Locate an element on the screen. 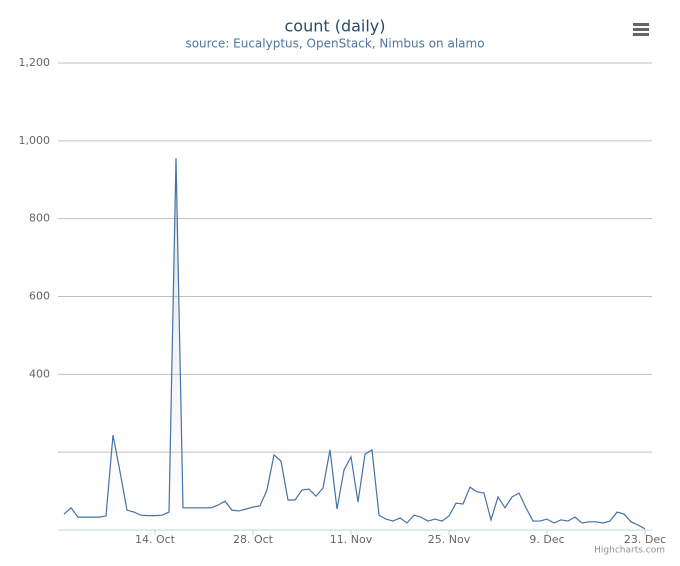 This screenshot has width=680, height=566. x-tick-label: 23. Dec is located at coordinates (645, 539).